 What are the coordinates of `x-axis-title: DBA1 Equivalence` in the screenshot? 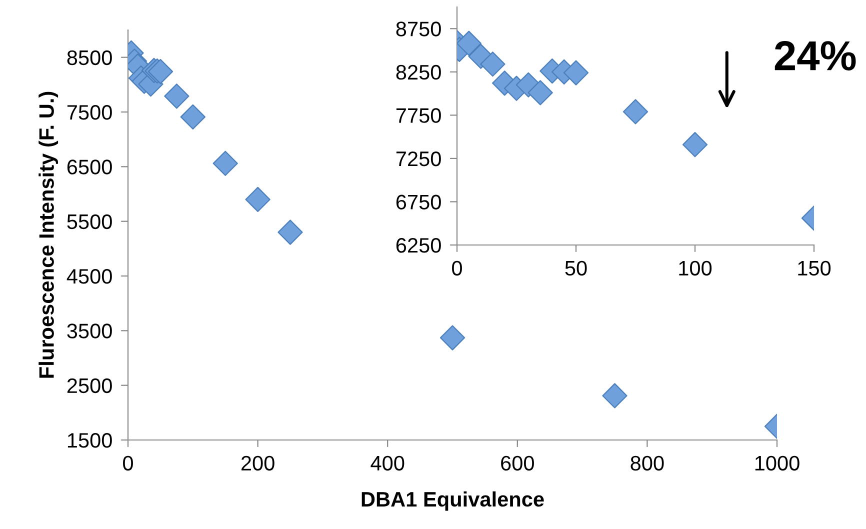 It's located at (453, 501).